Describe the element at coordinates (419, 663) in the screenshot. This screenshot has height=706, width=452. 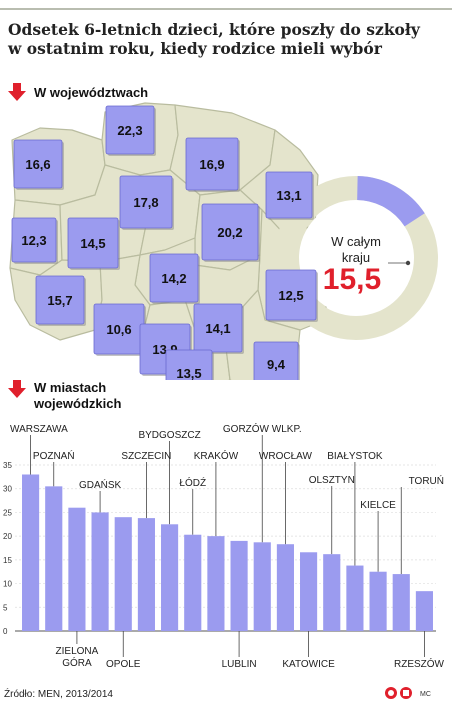
I see `category-label: RZESZÓW` at that location.